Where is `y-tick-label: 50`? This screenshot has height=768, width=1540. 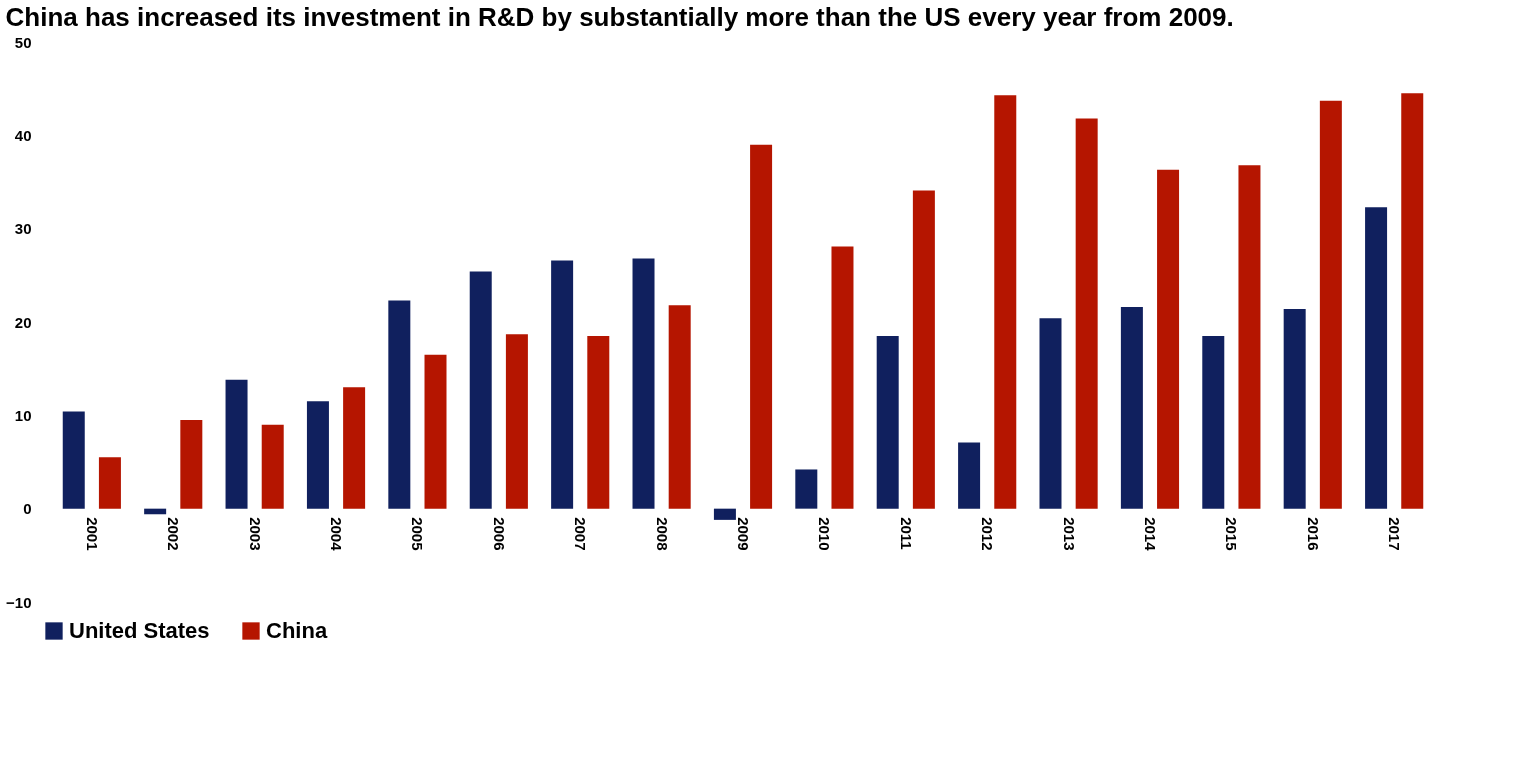 y-tick-label: 50 is located at coordinates (23, 42).